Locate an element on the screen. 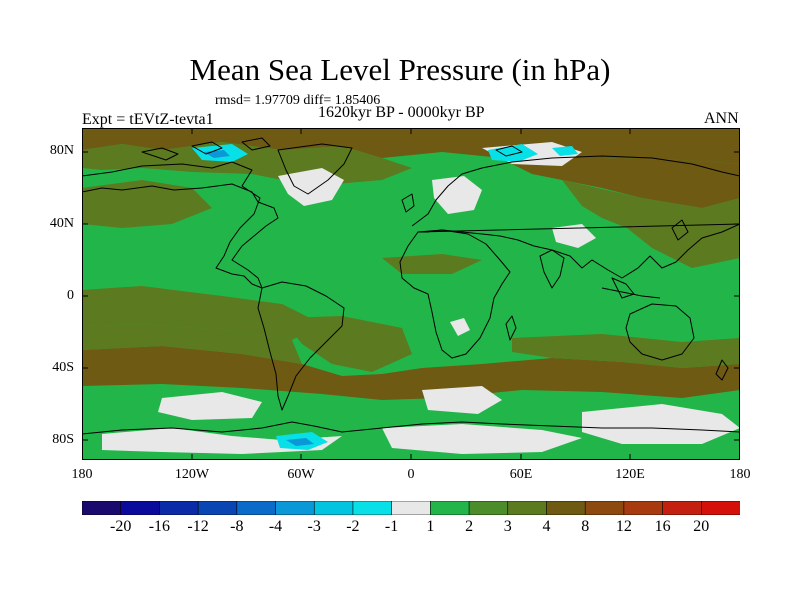  colorbar-label: 20 is located at coordinates (701, 526).